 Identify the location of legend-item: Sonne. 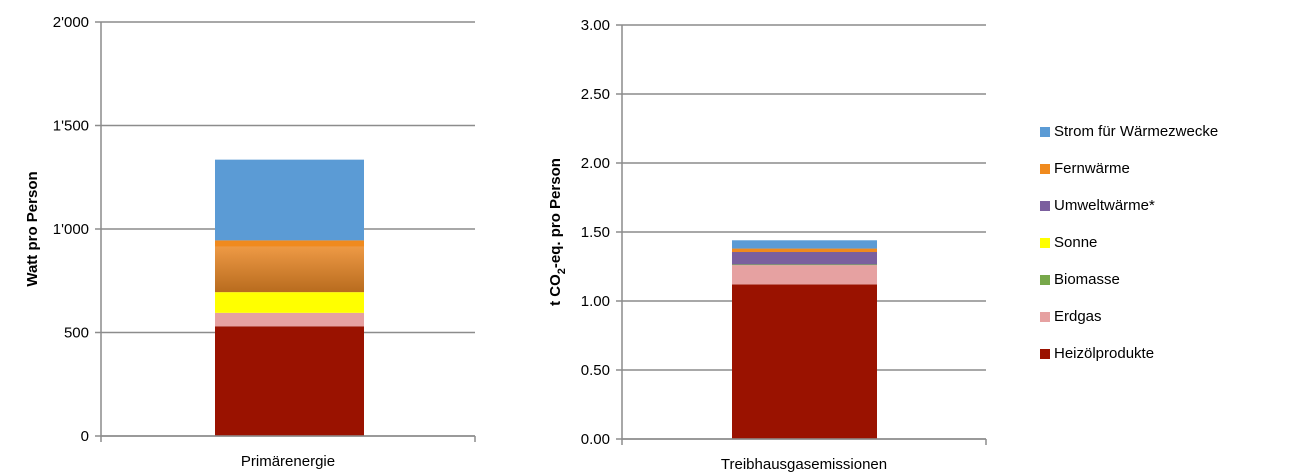
(1162, 242).